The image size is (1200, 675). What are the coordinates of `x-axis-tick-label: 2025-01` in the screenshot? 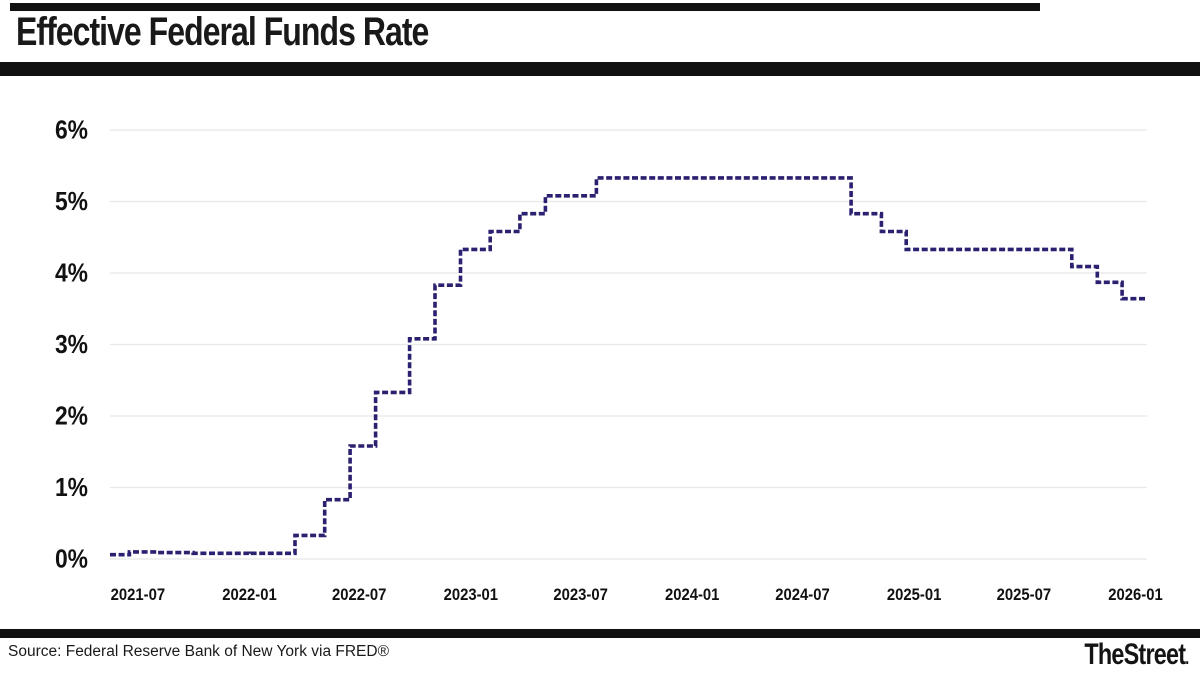 It's located at (914, 595).